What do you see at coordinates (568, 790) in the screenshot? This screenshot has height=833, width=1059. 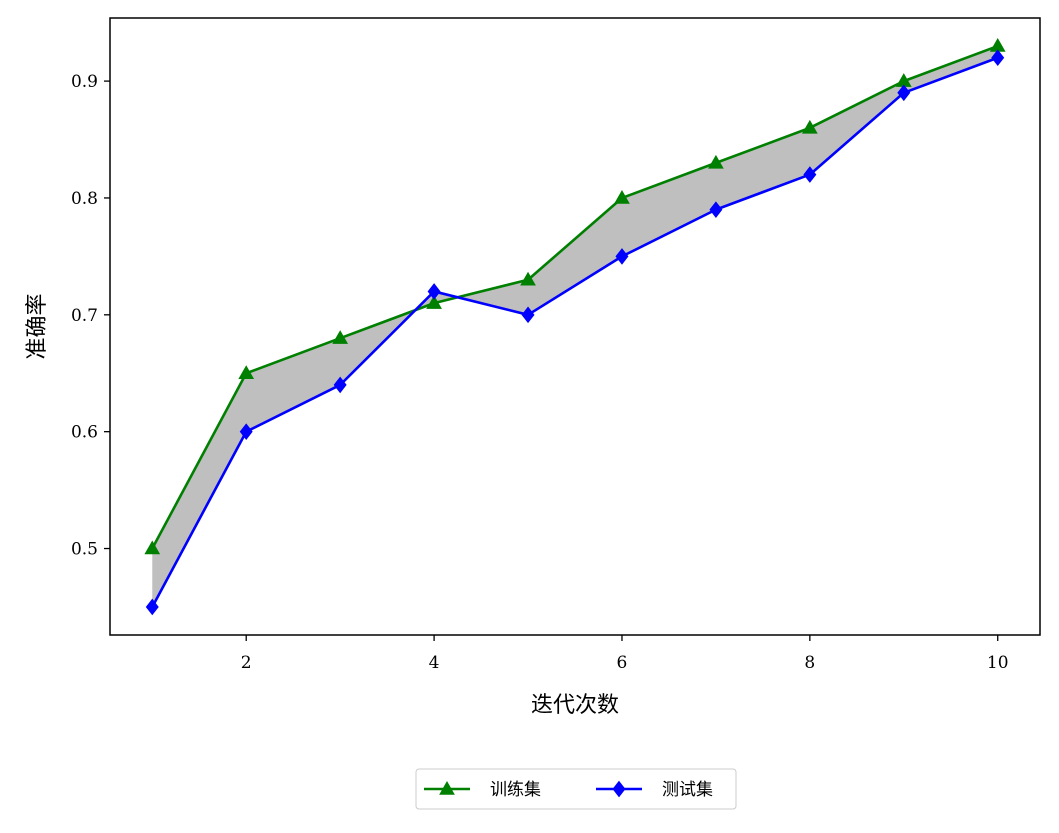 I see `legend-entries: 训练集 测试集` at bounding box center [568, 790].